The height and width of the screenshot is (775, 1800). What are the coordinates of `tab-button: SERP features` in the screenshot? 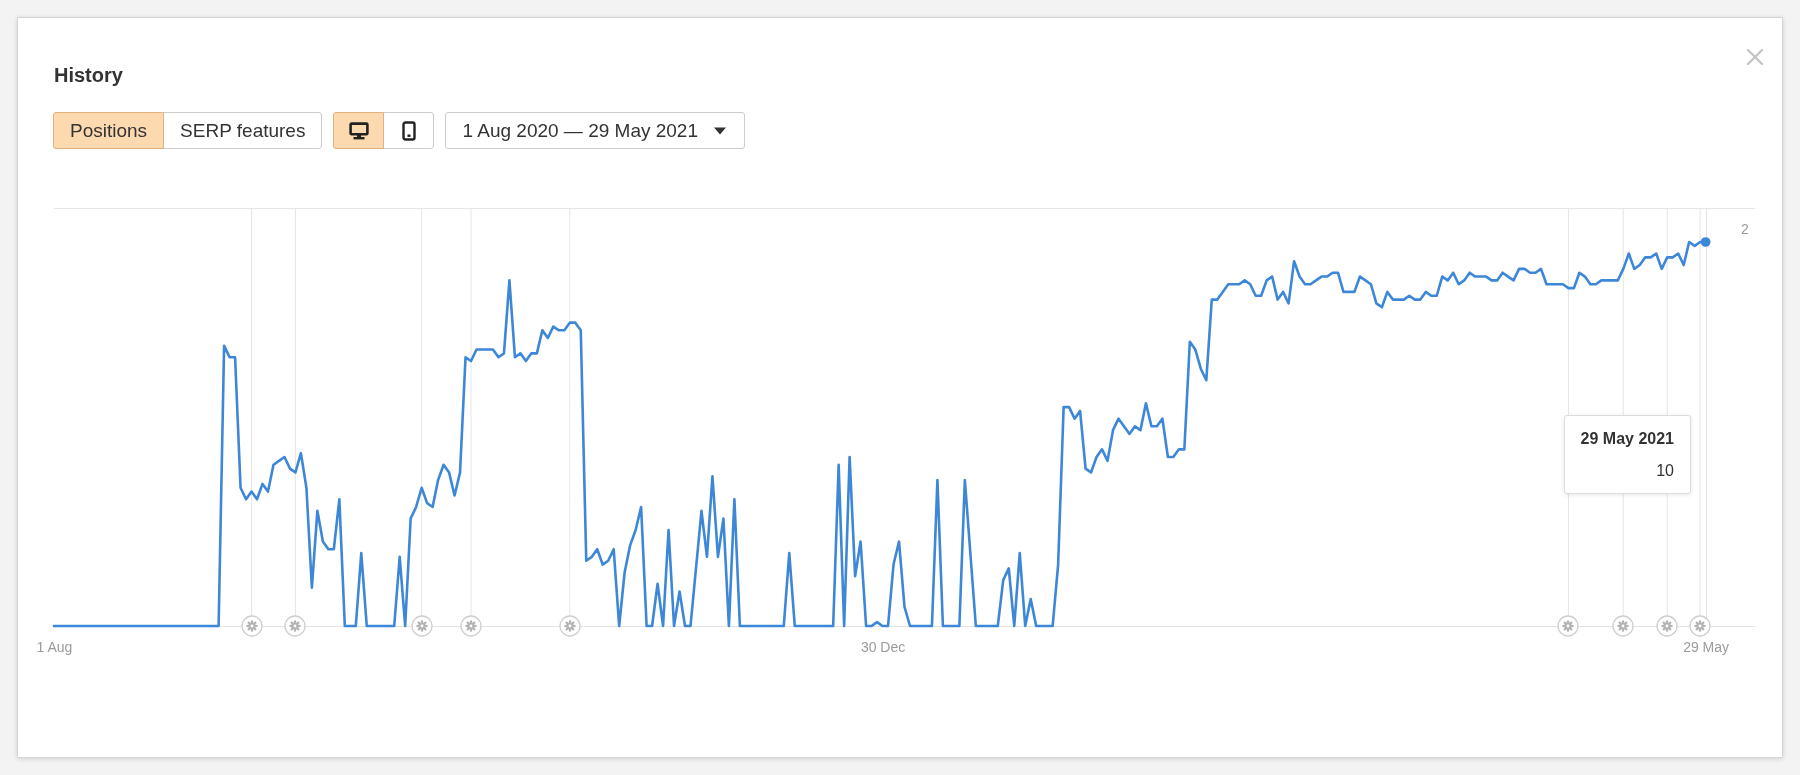 It's located at (243, 130).